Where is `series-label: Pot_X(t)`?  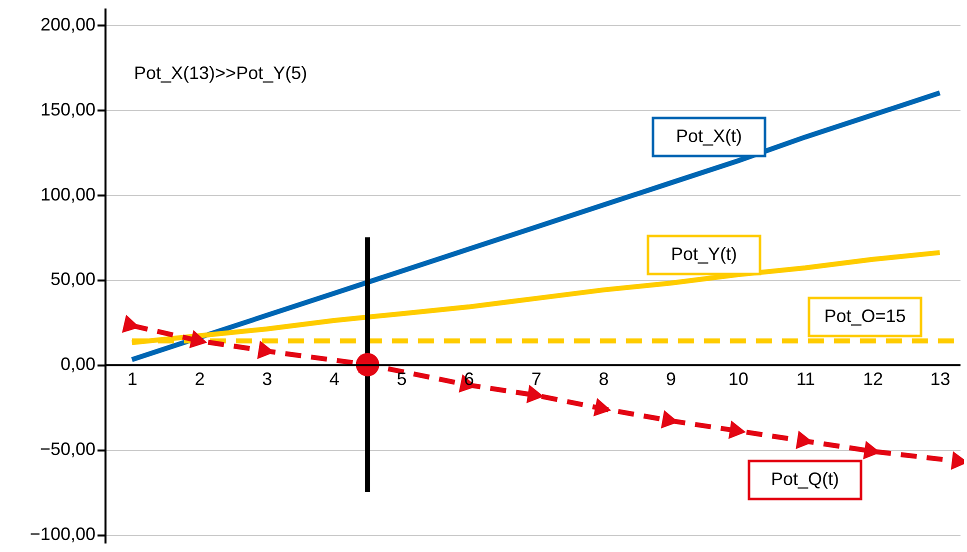
series-label: Pot_X(t) is located at coordinates (709, 136).